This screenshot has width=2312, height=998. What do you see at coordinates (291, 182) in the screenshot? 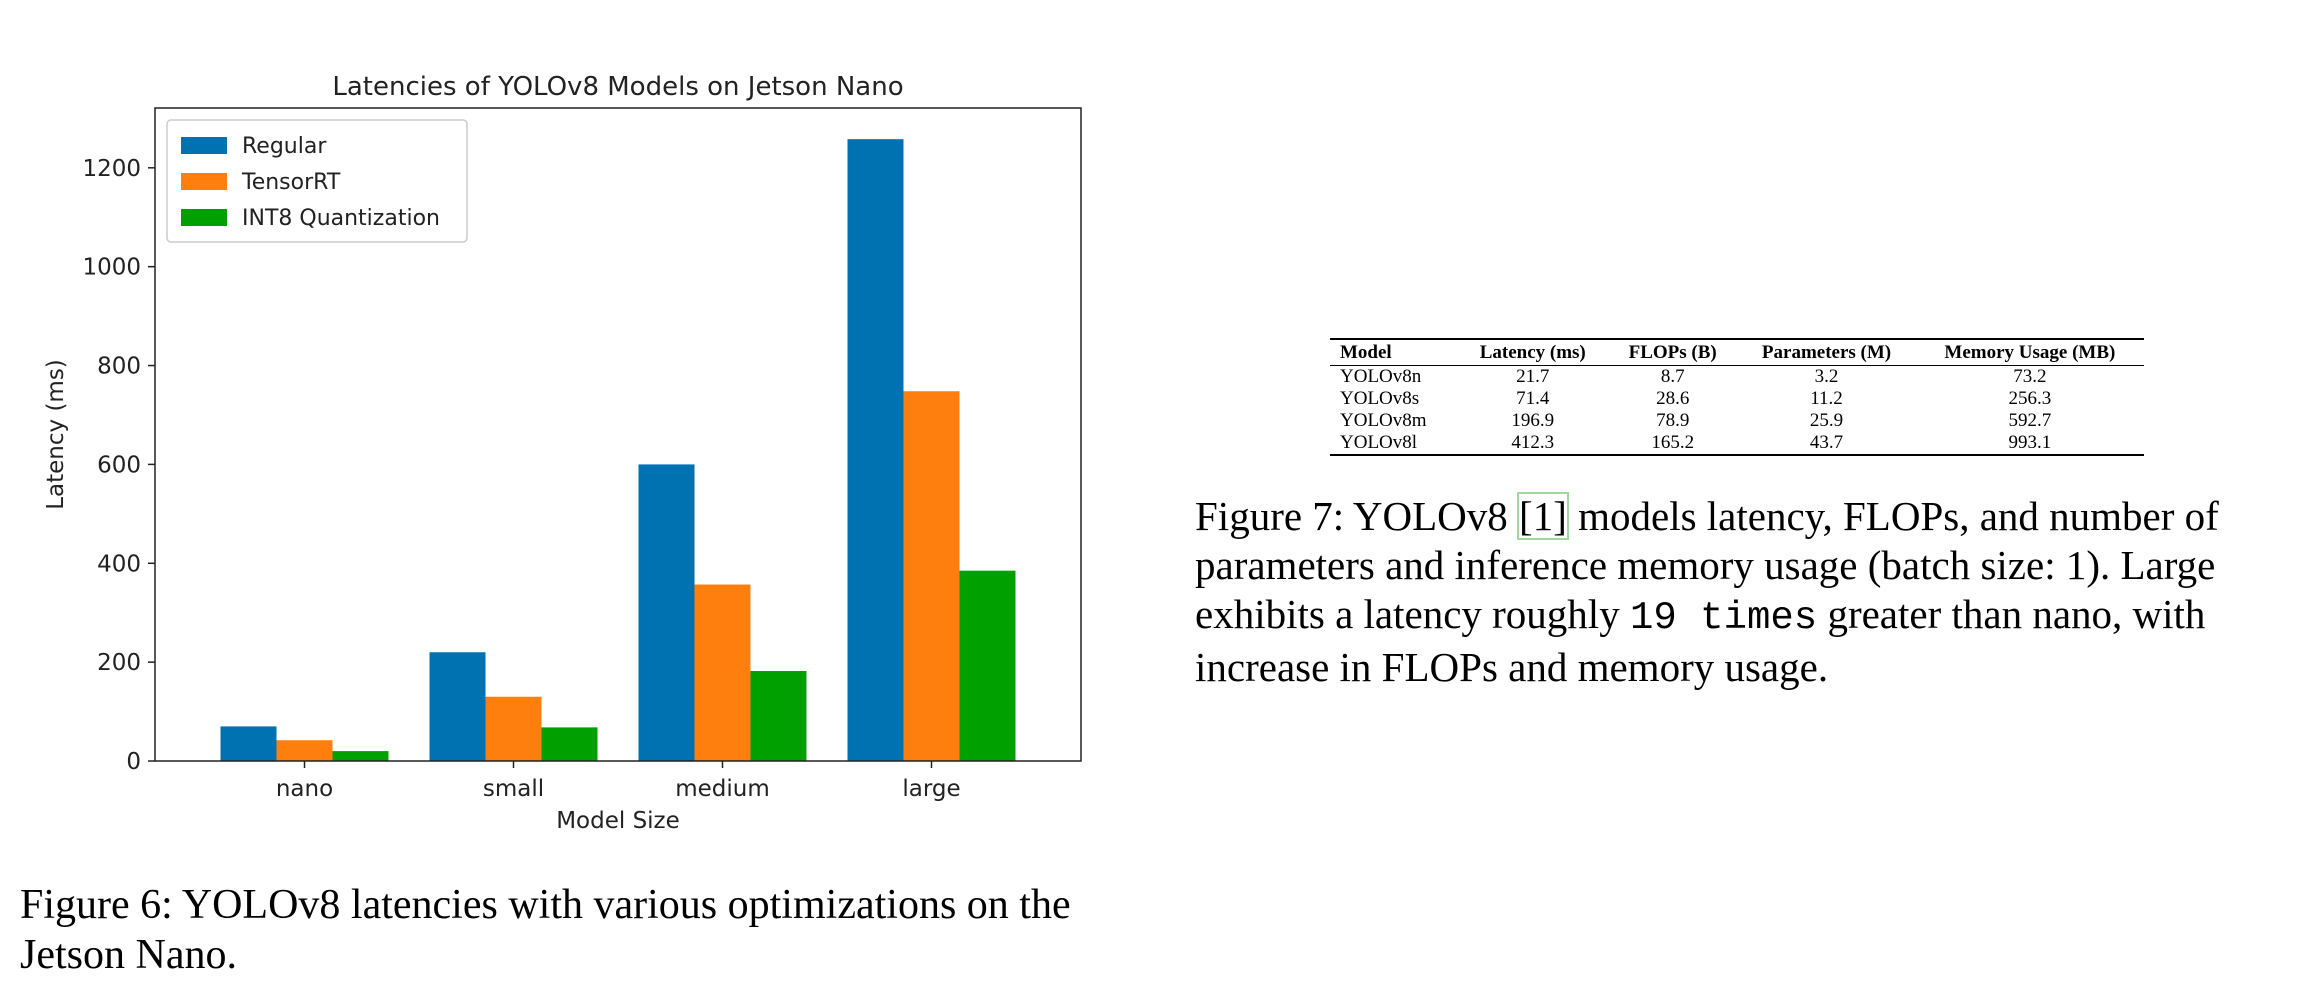
I see `legend-label: TensorRT` at bounding box center [291, 182].